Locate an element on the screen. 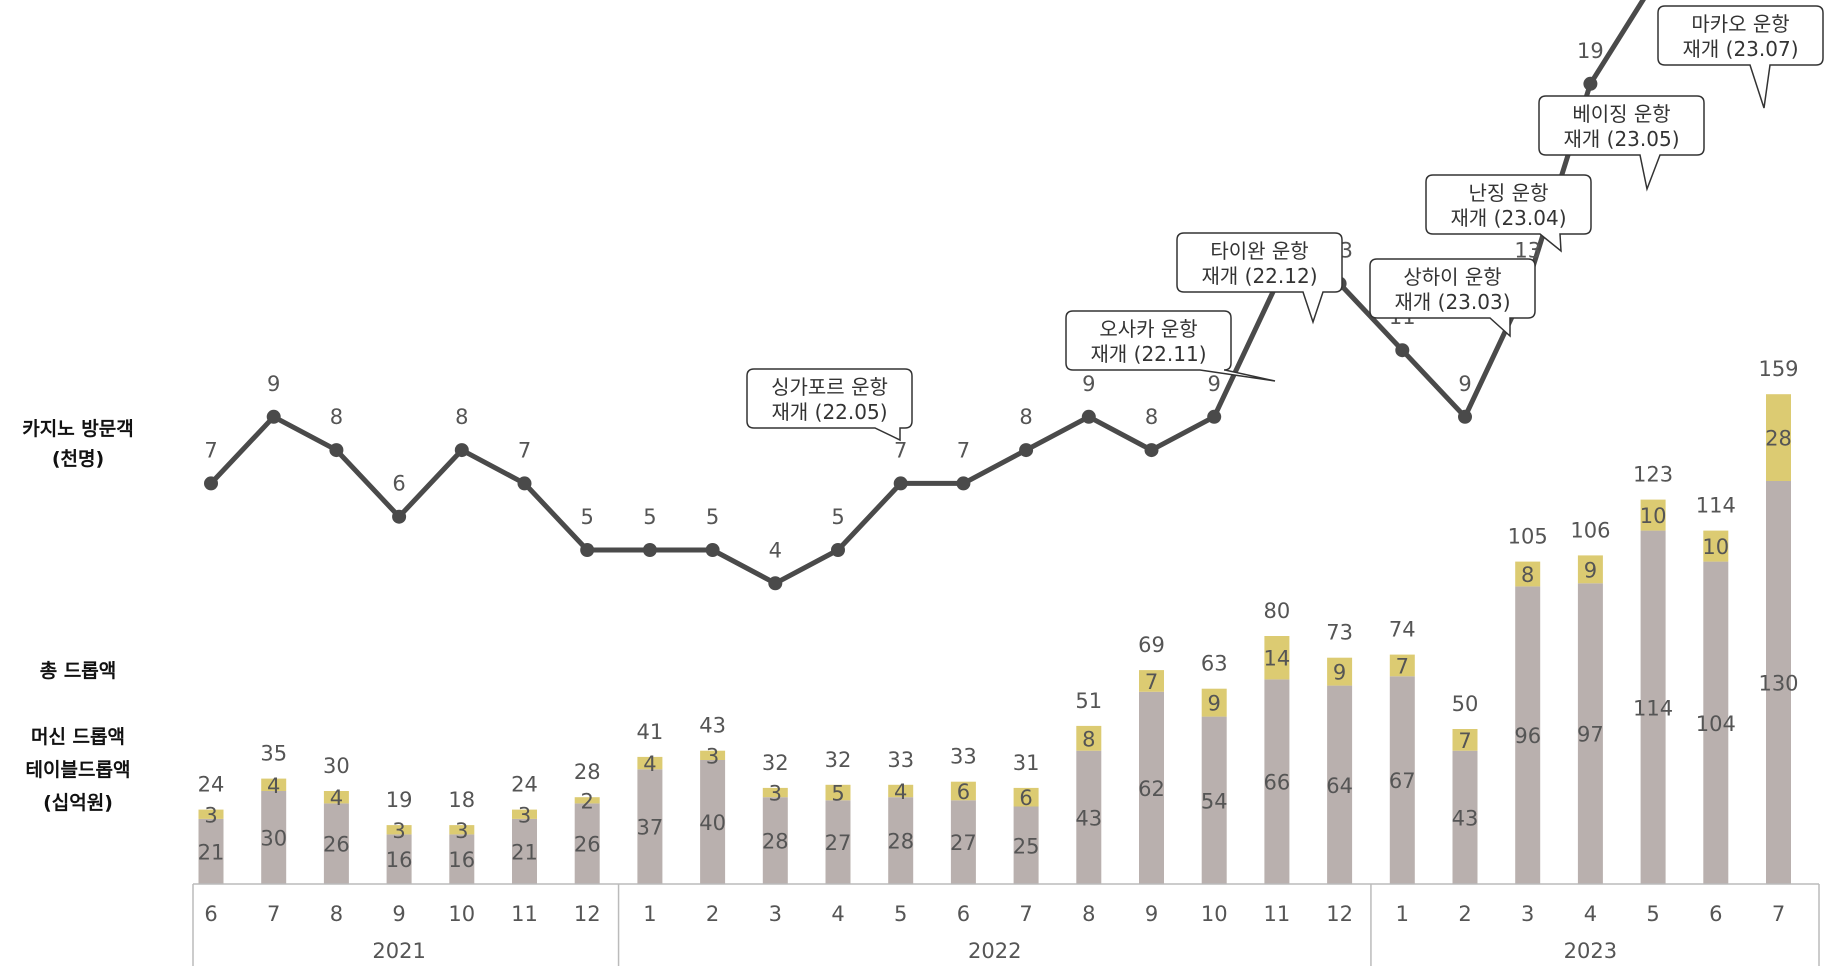 This screenshot has height=966, width=1829. month-tick-label: 1 is located at coordinates (1402, 914).